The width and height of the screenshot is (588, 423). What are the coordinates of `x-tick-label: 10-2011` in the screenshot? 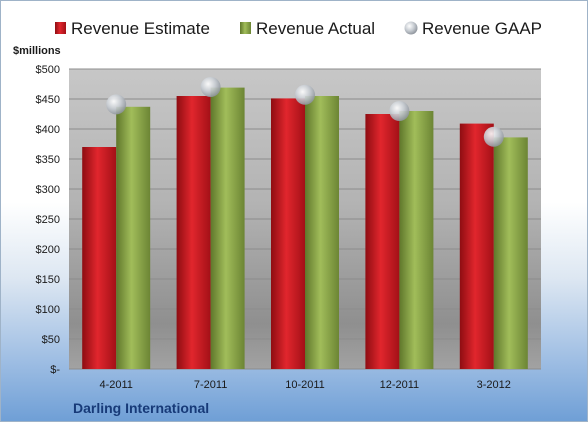 It's located at (305, 385).